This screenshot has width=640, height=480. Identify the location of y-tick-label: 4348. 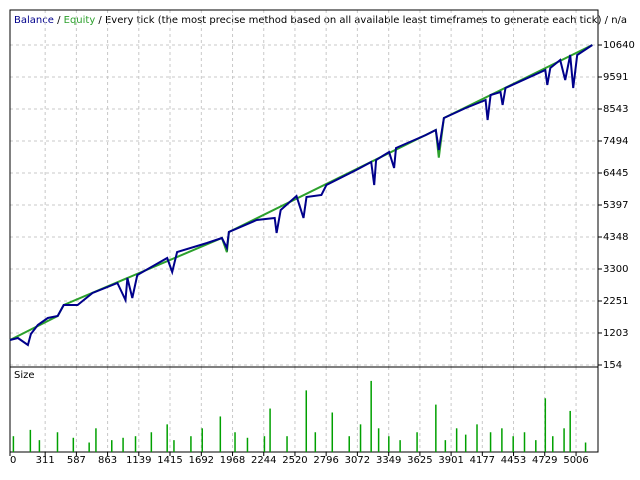
(615, 237).